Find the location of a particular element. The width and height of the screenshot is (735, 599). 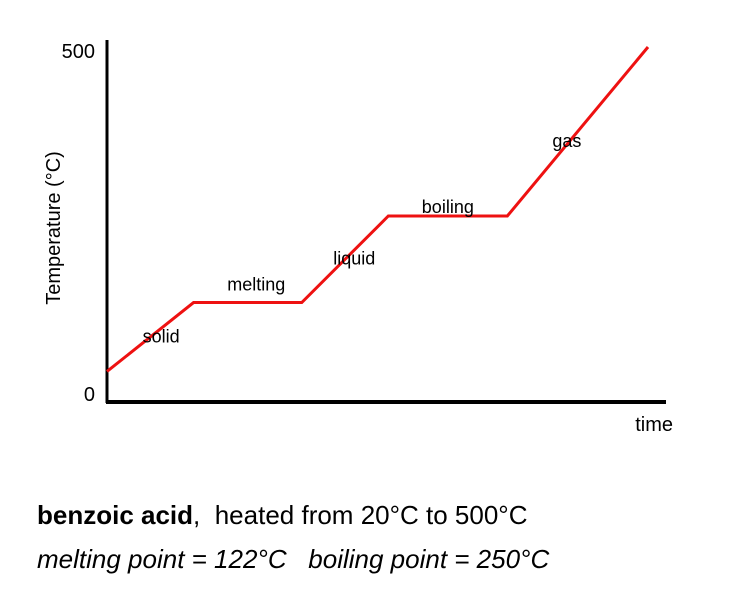

annotation-melting: melting is located at coordinates (256, 284).